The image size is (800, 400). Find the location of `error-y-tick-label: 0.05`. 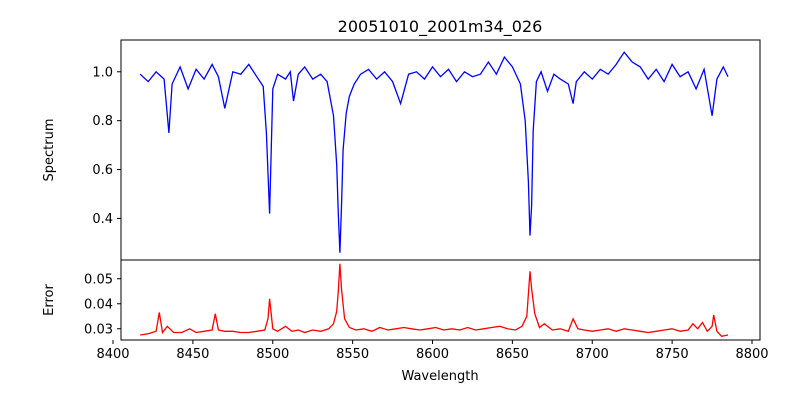

error-y-tick-label: 0.05 is located at coordinates (98, 279).